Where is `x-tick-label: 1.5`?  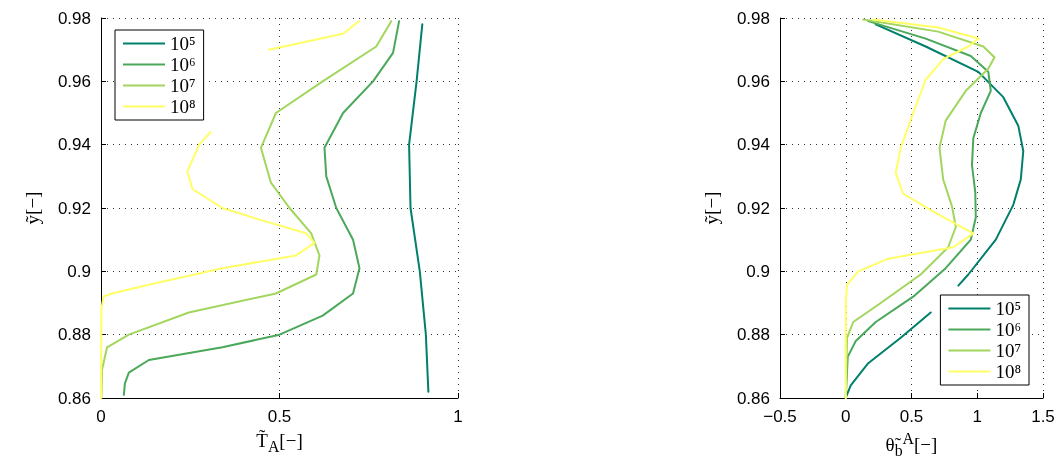
x-tick-label: 1.5 is located at coordinates (1043, 416).